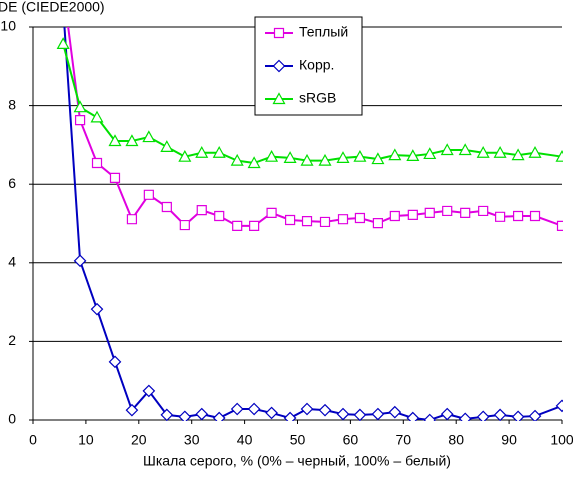 The height and width of the screenshot is (477, 573). I want to click on y-tick-label: 2, so click(12, 340).